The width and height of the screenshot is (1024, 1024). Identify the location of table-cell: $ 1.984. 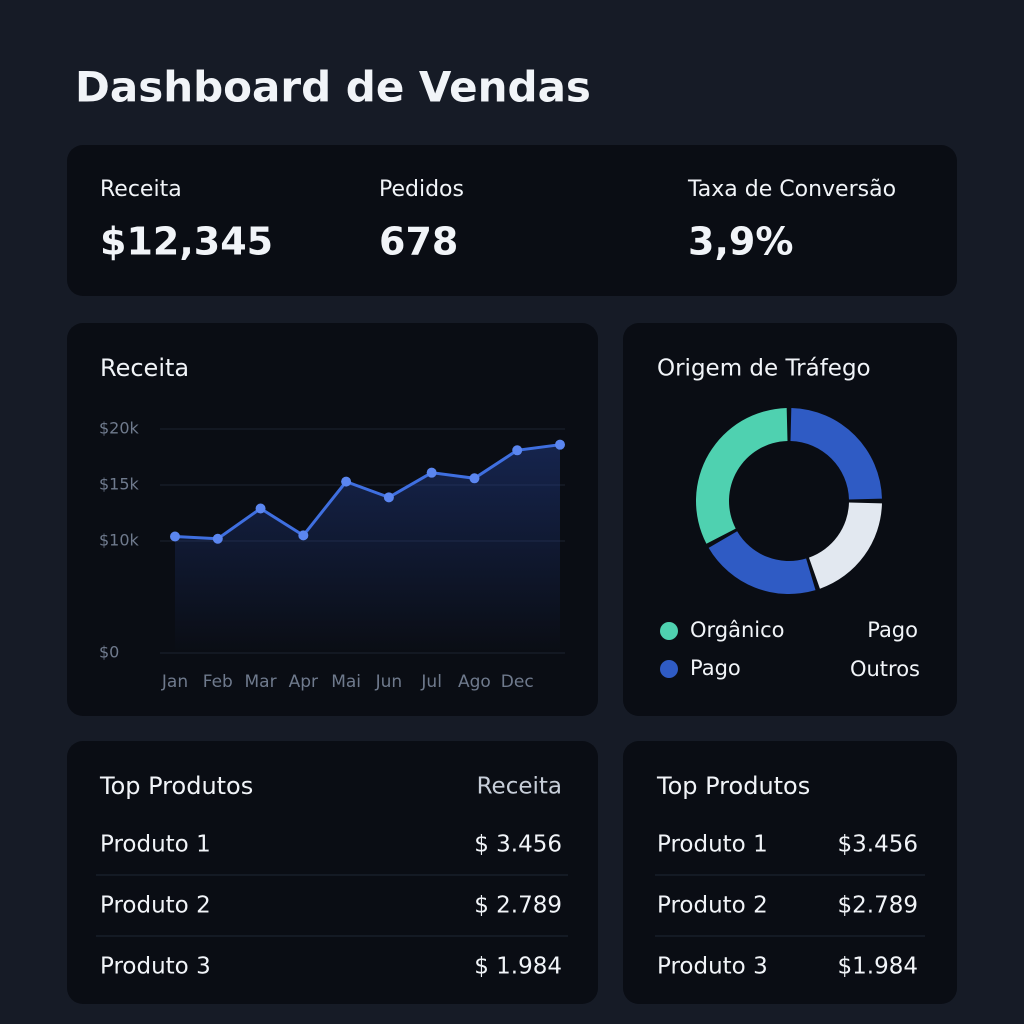
(518, 967).